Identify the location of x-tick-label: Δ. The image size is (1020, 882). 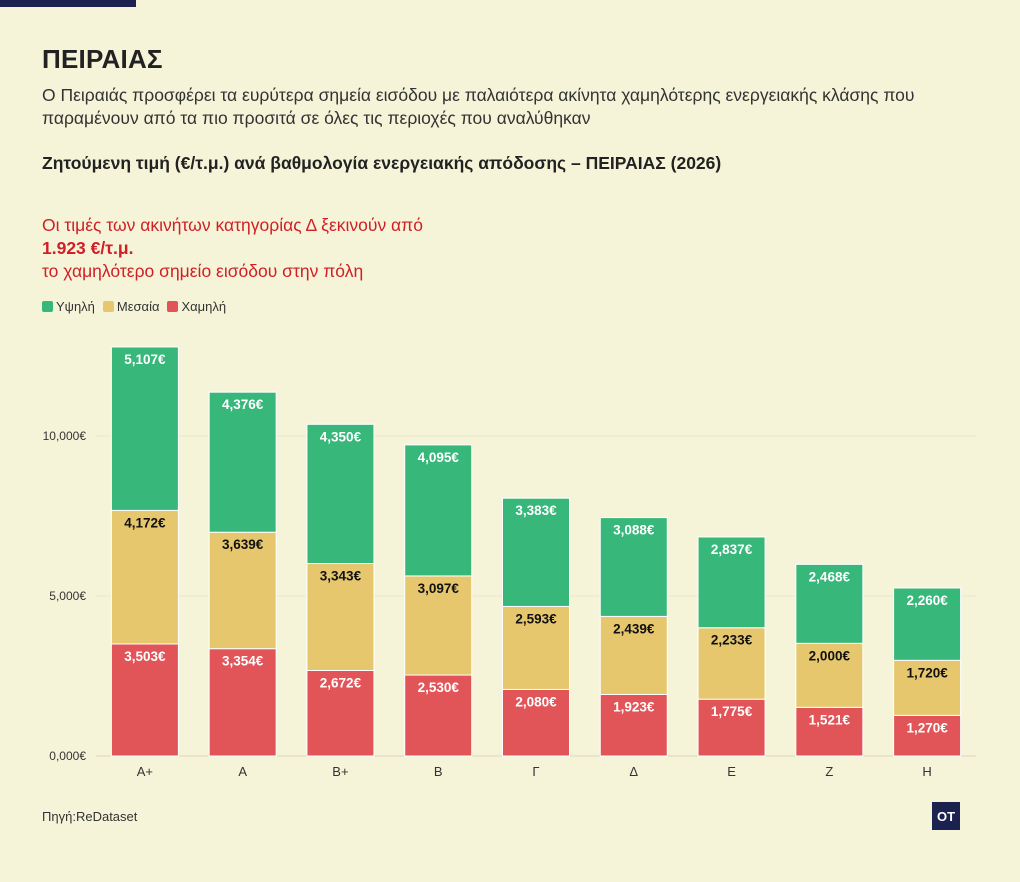
(633, 771).